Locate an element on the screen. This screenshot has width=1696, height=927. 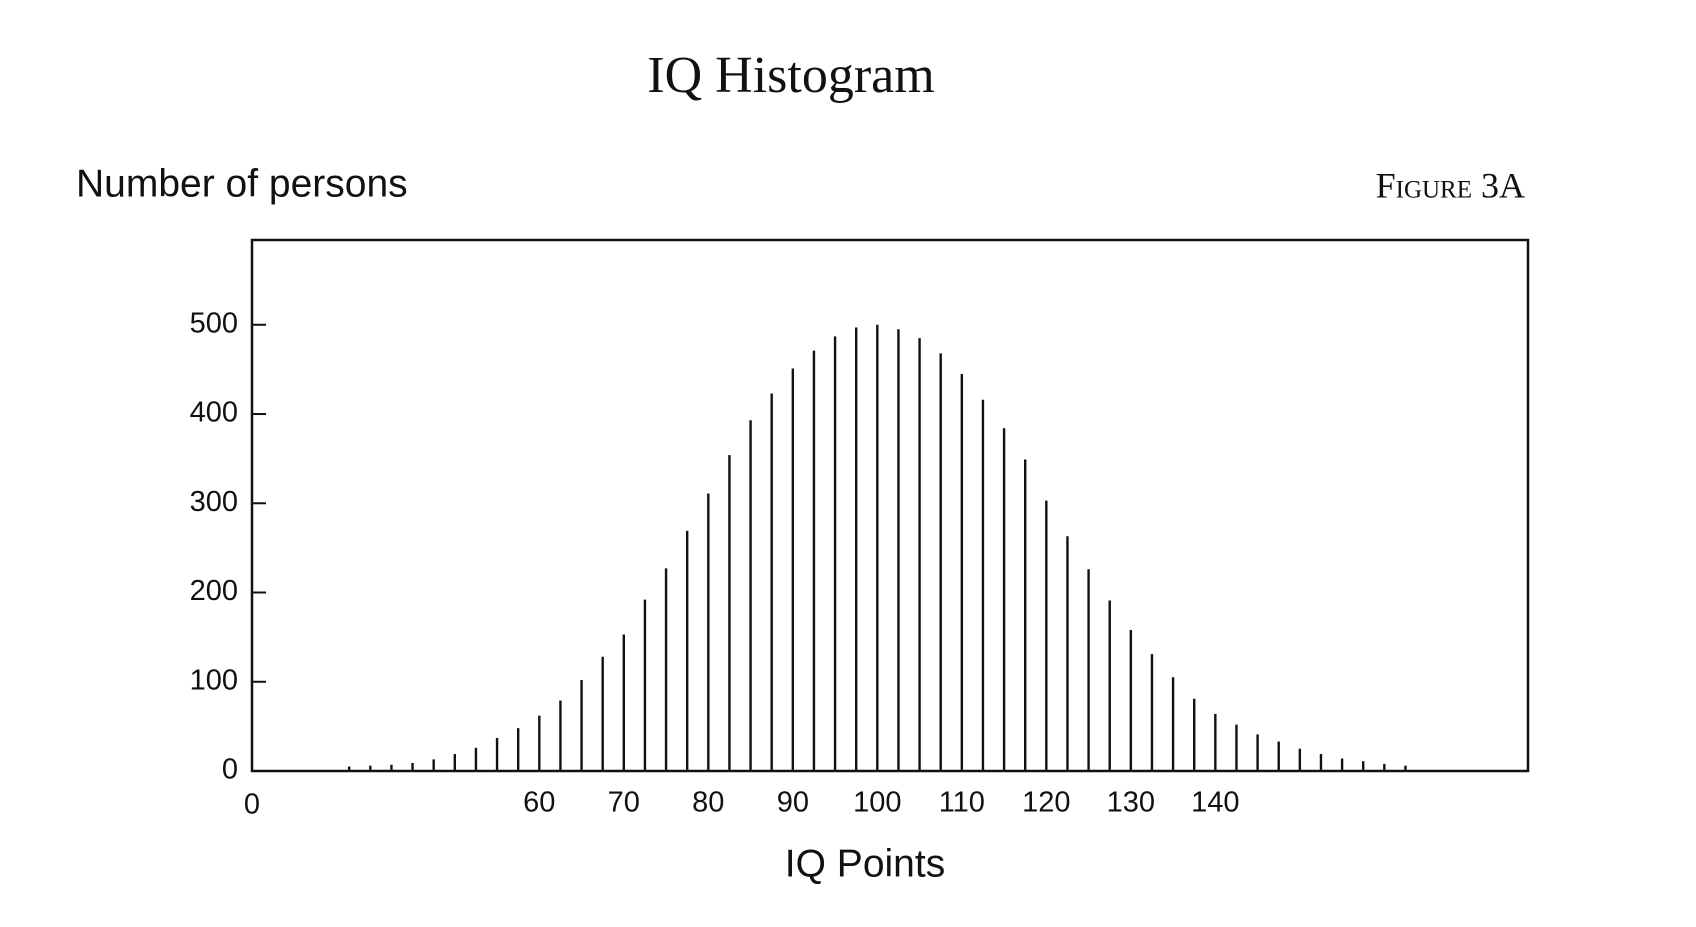
y-tick-label: 200 is located at coordinates (214, 591).